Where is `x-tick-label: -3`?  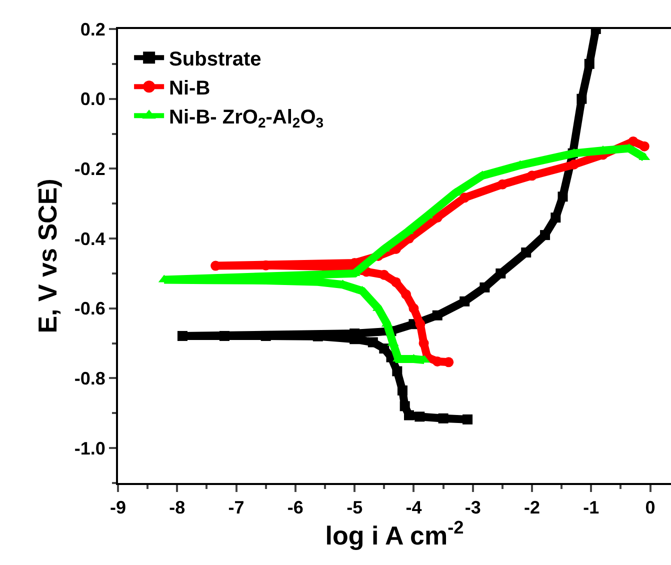
x-tick-label: -3 is located at coordinates (472, 508).